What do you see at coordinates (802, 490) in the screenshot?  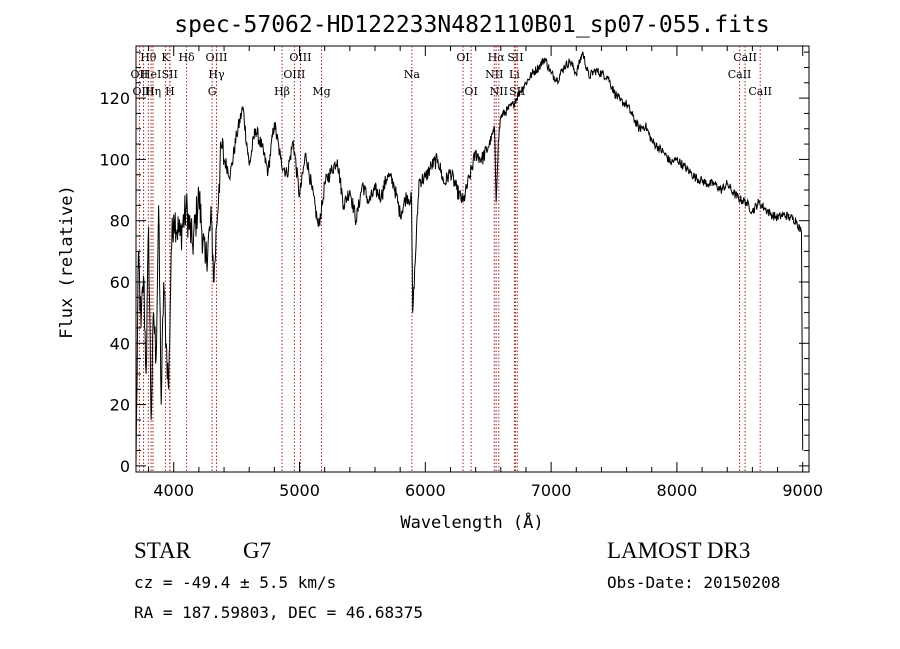 I see `x-tick-label: 9000` at bounding box center [802, 490].